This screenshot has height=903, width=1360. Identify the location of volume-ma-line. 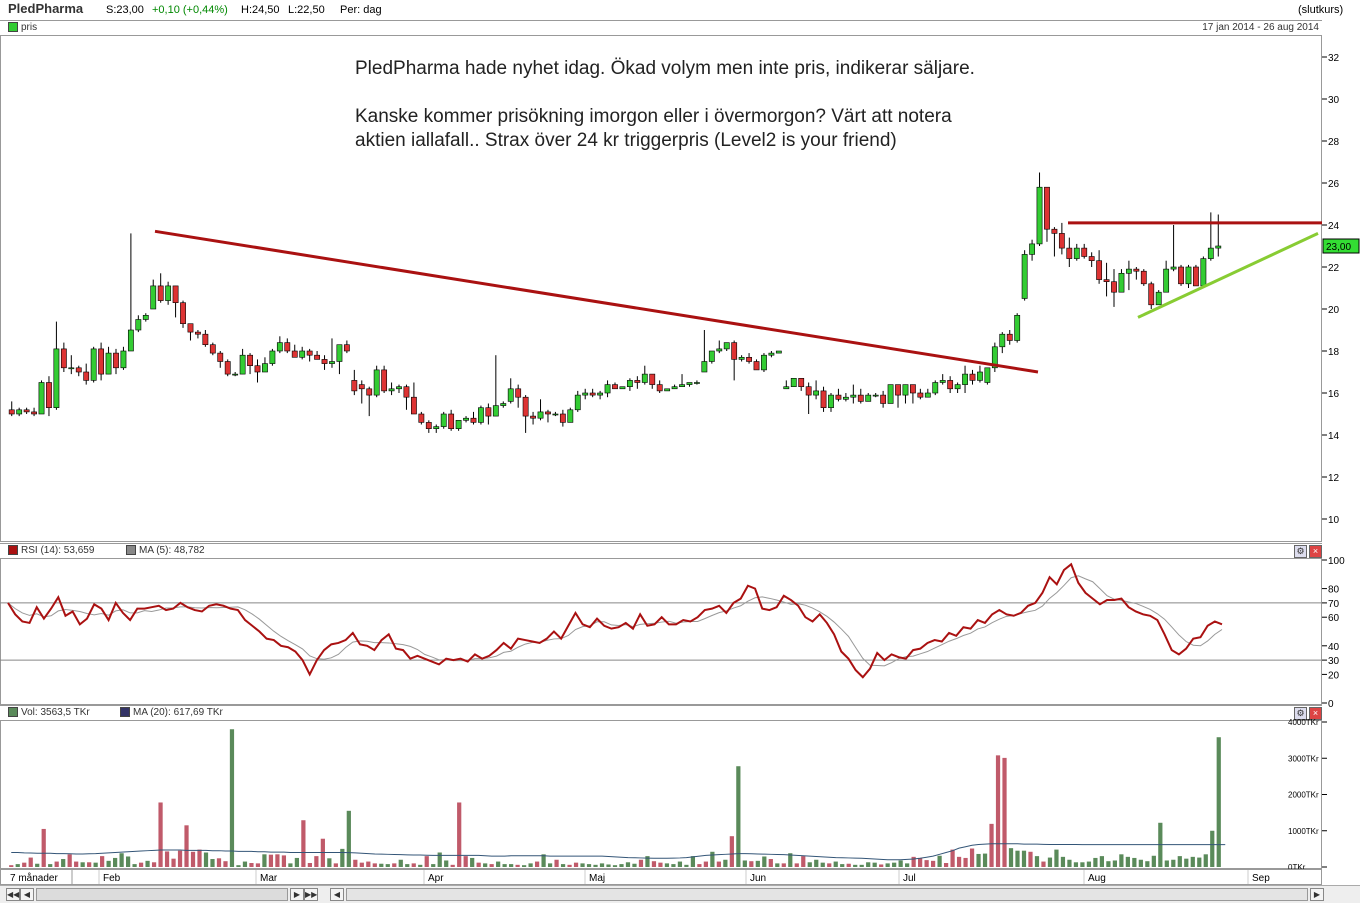
(618, 852).